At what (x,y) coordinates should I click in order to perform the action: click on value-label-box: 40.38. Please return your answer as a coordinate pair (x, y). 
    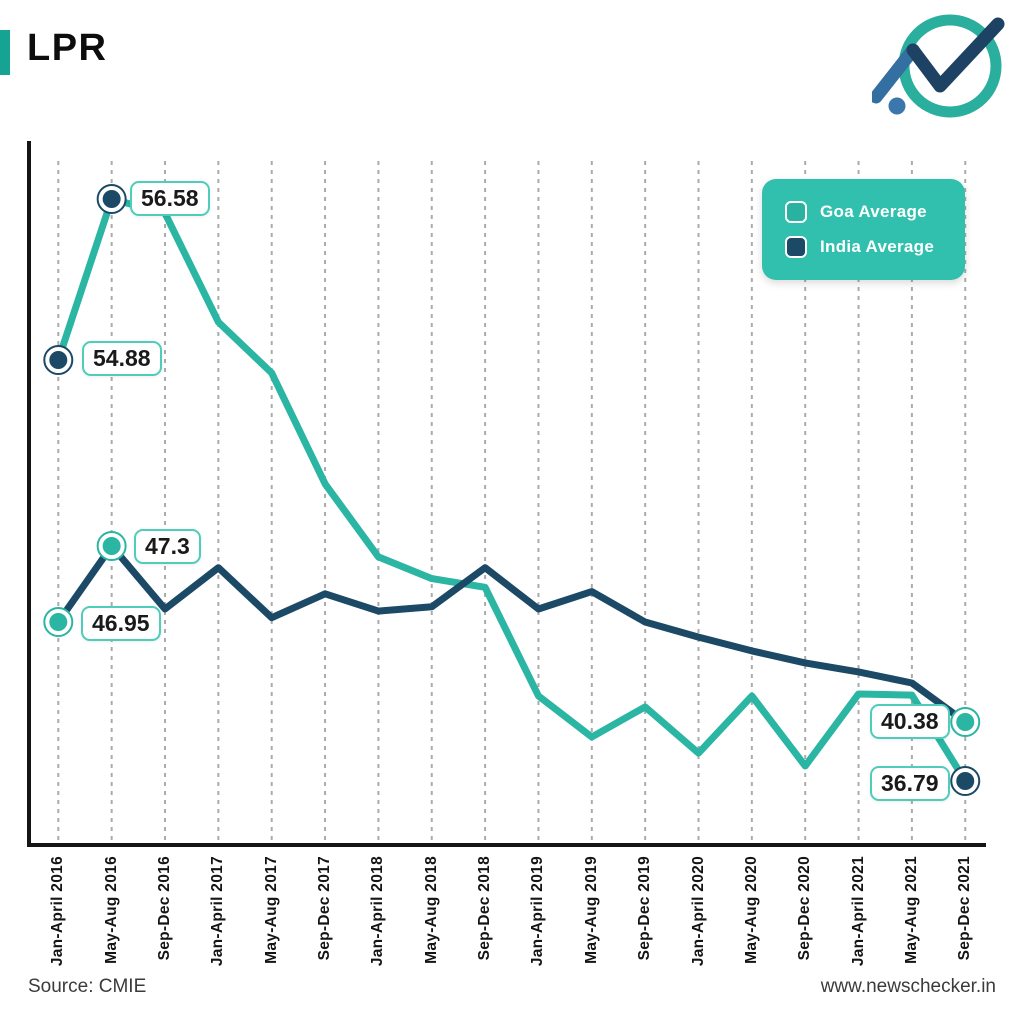
    Looking at the image, I should click on (910, 721).